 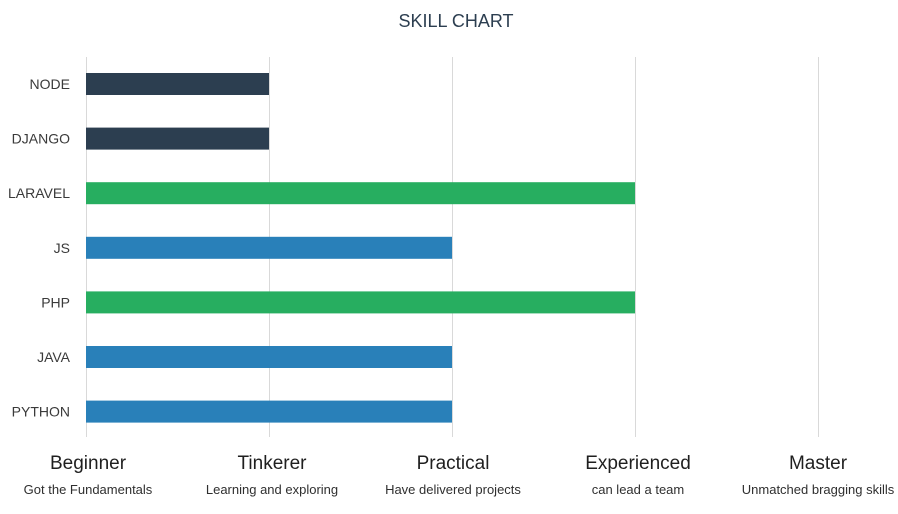 What do you see at coordinates (177, 138) in the screenshot?
I see `bar-django` at bounding box center [177, 138].